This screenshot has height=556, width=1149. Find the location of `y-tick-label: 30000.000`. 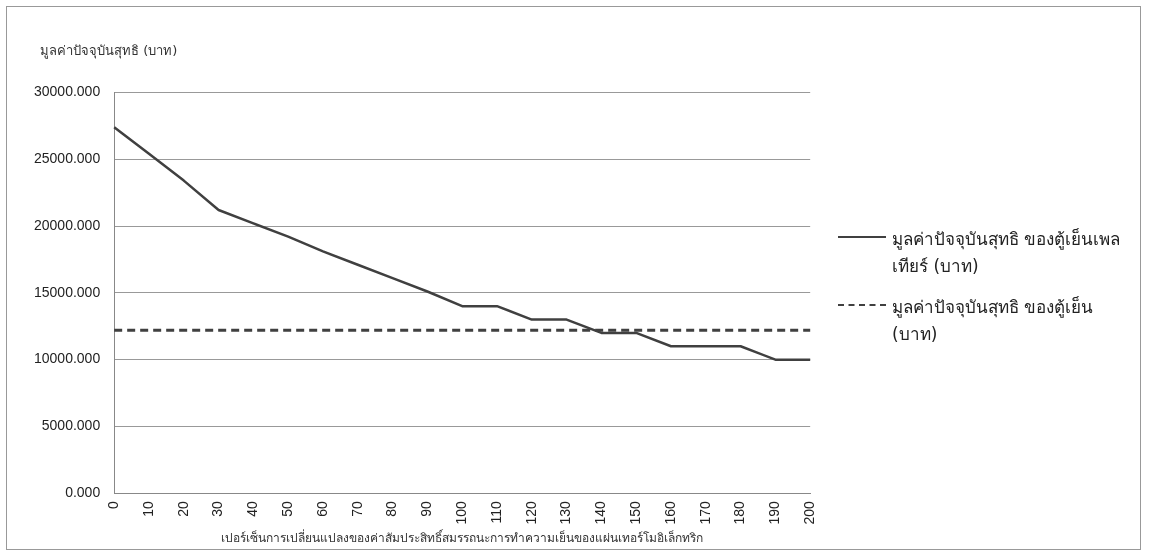

y-tick-label: 30000.000 is located at coordinates (67, 91).